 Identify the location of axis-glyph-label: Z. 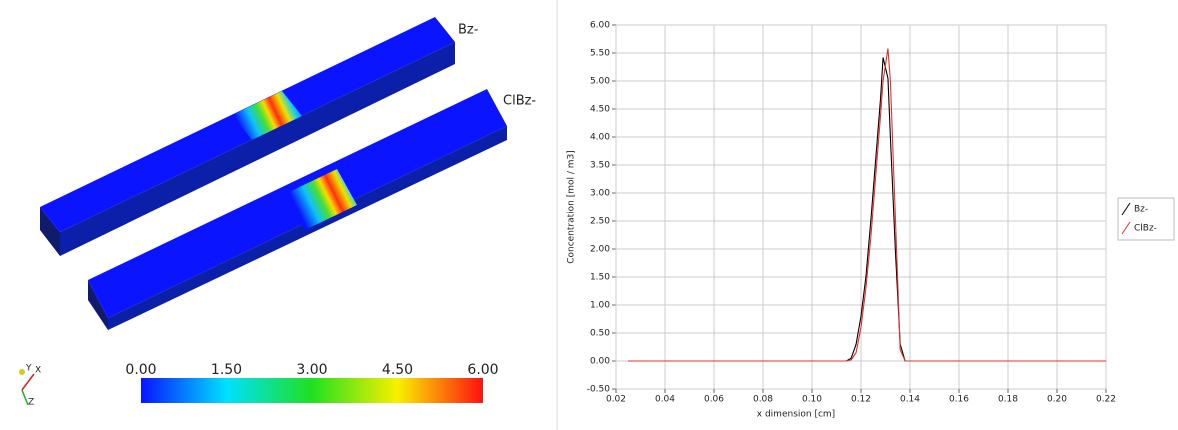
(31, 403).